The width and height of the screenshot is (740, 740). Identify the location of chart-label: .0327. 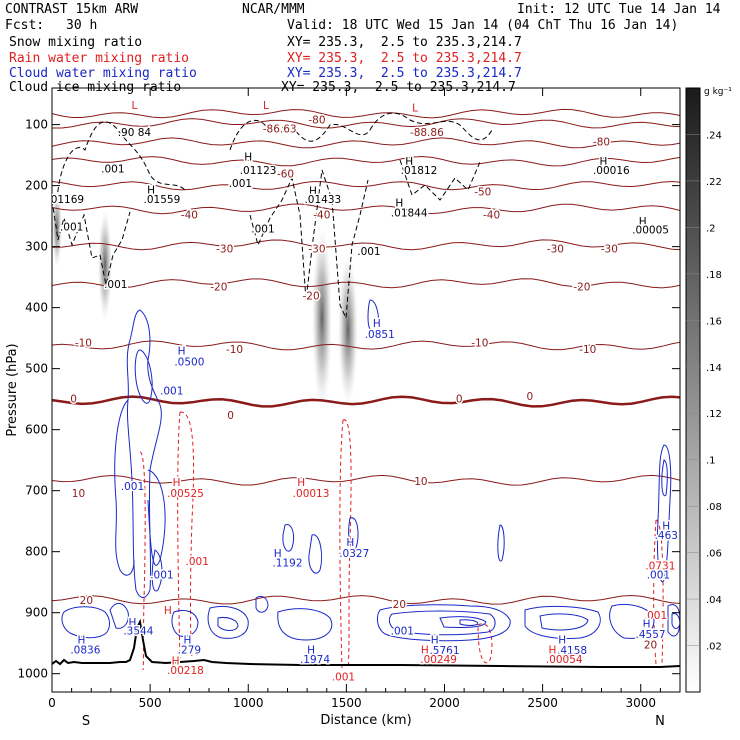
(354, 554).